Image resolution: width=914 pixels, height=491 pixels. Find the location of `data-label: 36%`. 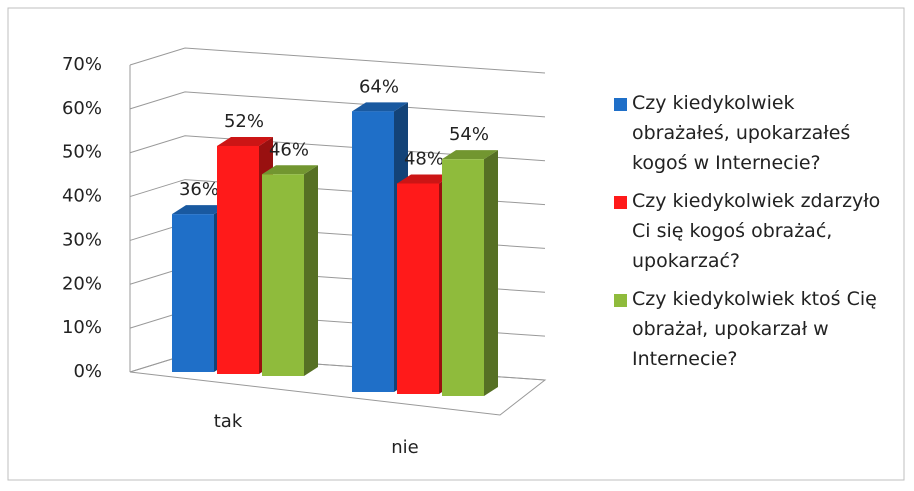

data-label: 36% is located at coordinates (199, 189).